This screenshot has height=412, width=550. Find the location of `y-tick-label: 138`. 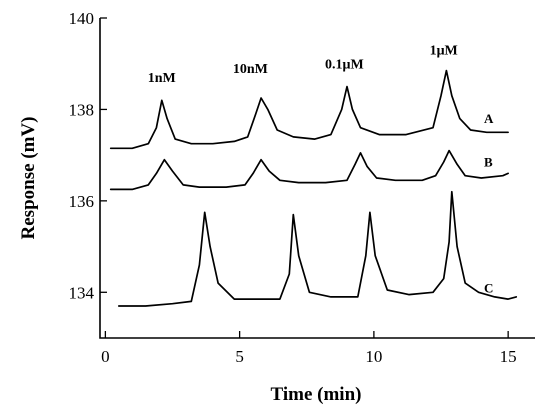

y-tick-label: 138 is located at coordinates (82, 109).